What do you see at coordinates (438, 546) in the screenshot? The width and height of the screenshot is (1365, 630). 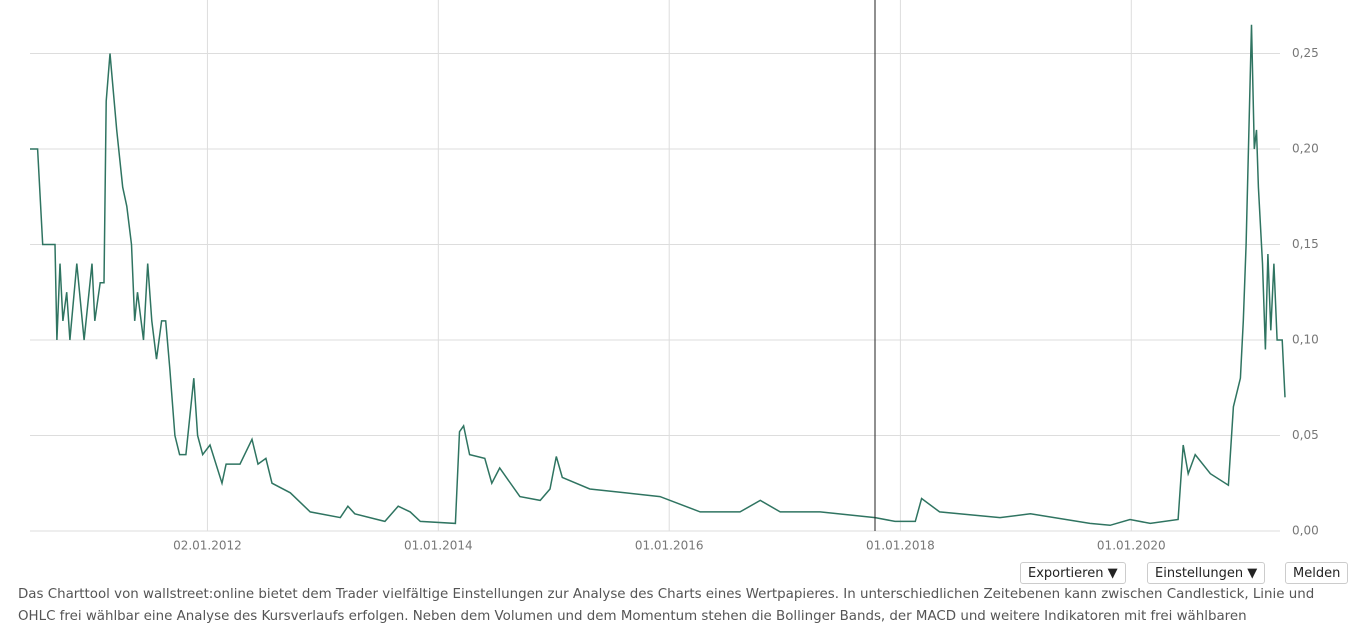 I see `x-tick-label: 01.01.2014` at bounding box center [438, 546].